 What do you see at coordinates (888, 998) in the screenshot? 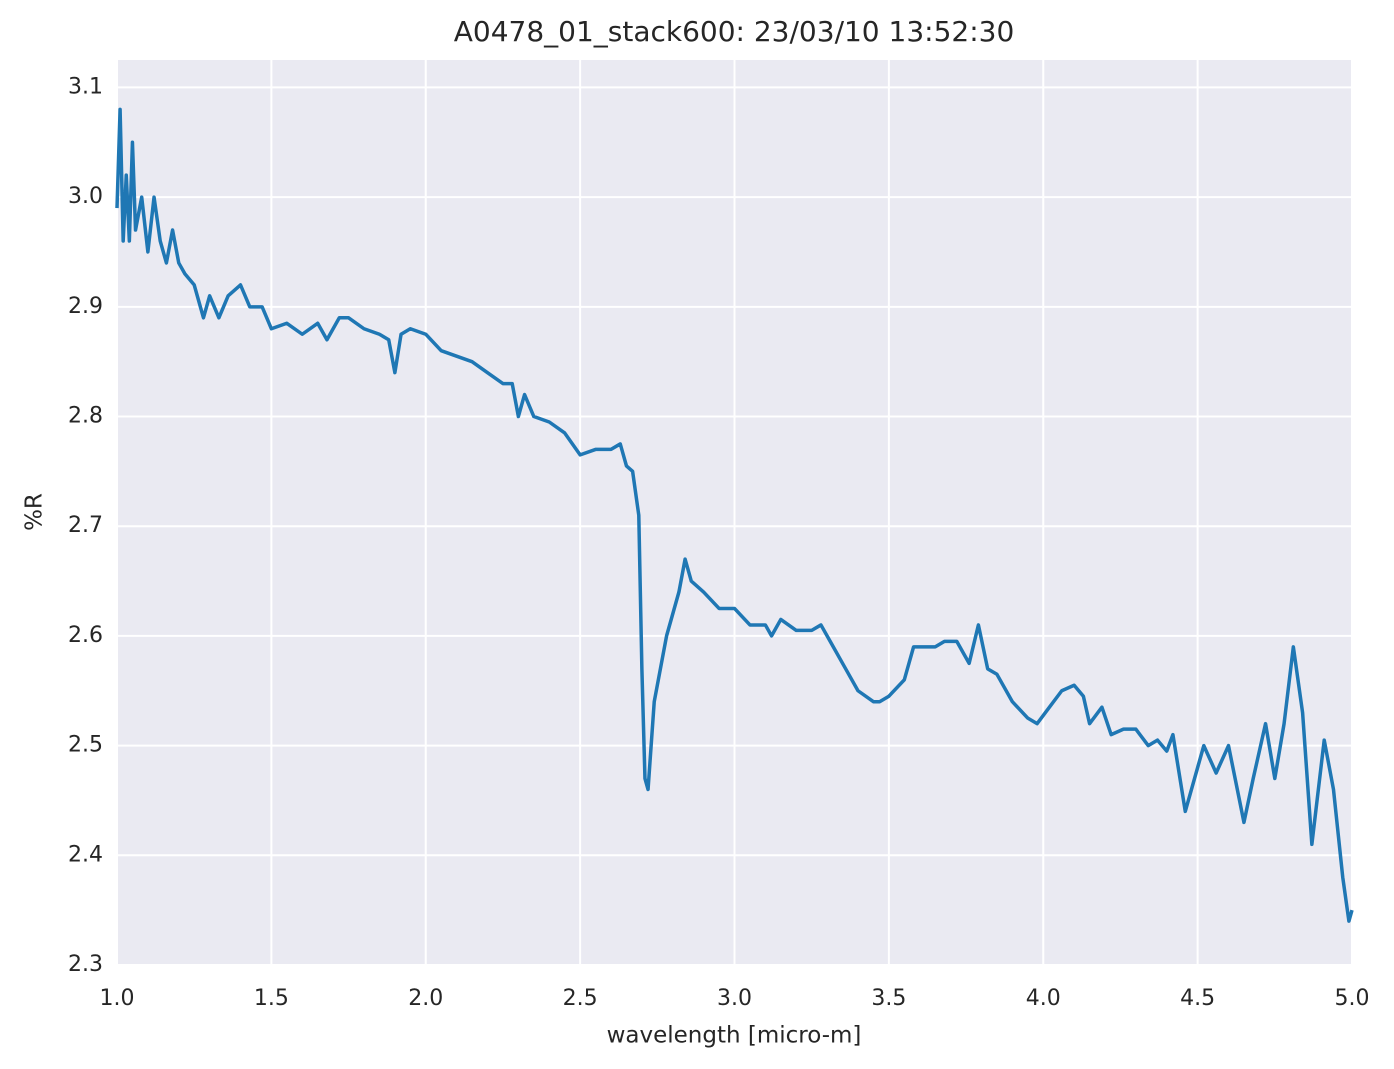
I see `x-tick-label: 3.5` at bounding box center [888, 998].